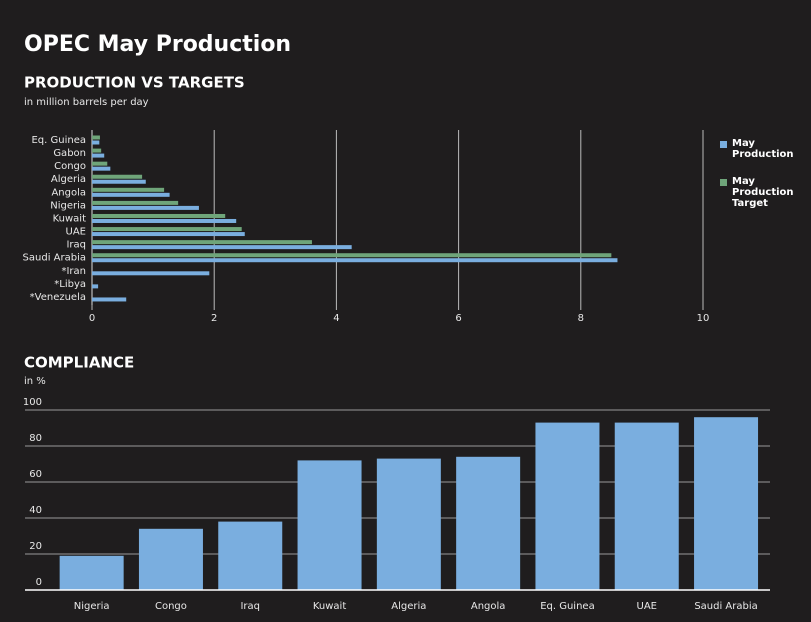 Image resolution: width=811 pixels, height=622 pixels. Describe the element at coordinates (35, 438) in the screenshot. I see `y-tick-label: 80` at that location.